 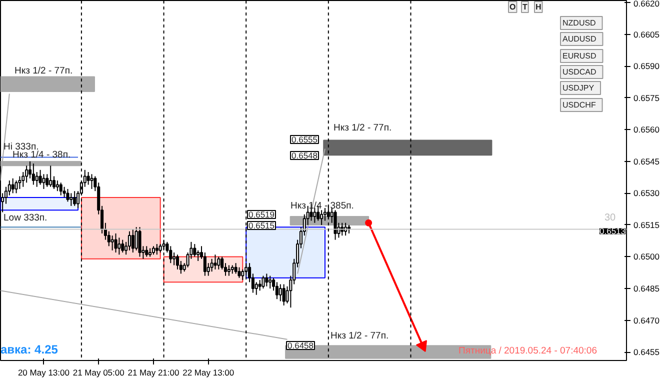 What do you see at coordinates (647, 161) in the screenshot?
I see `y-tick-label: 0.6545` at bounding box center [647, 161].